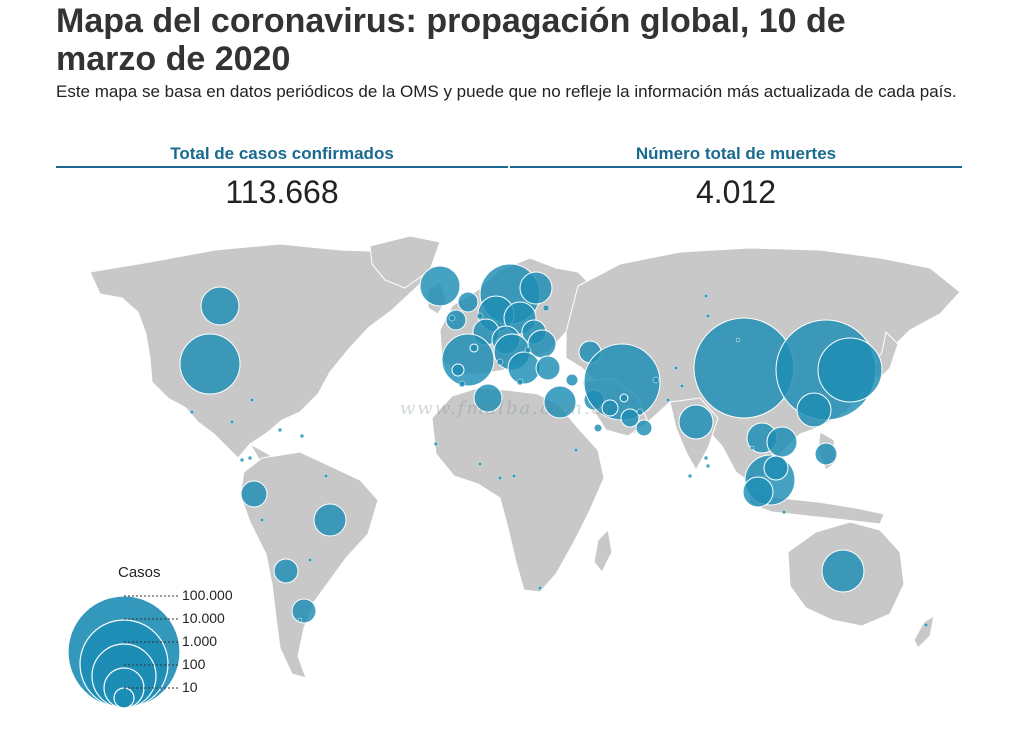 The width and height of the screenshot is (1024, 749). What do you see at coordinates (508, 408) in the screenshot?
I see `watermark-text: www.fmalba.com.ar` at bounding box center [508, 408].